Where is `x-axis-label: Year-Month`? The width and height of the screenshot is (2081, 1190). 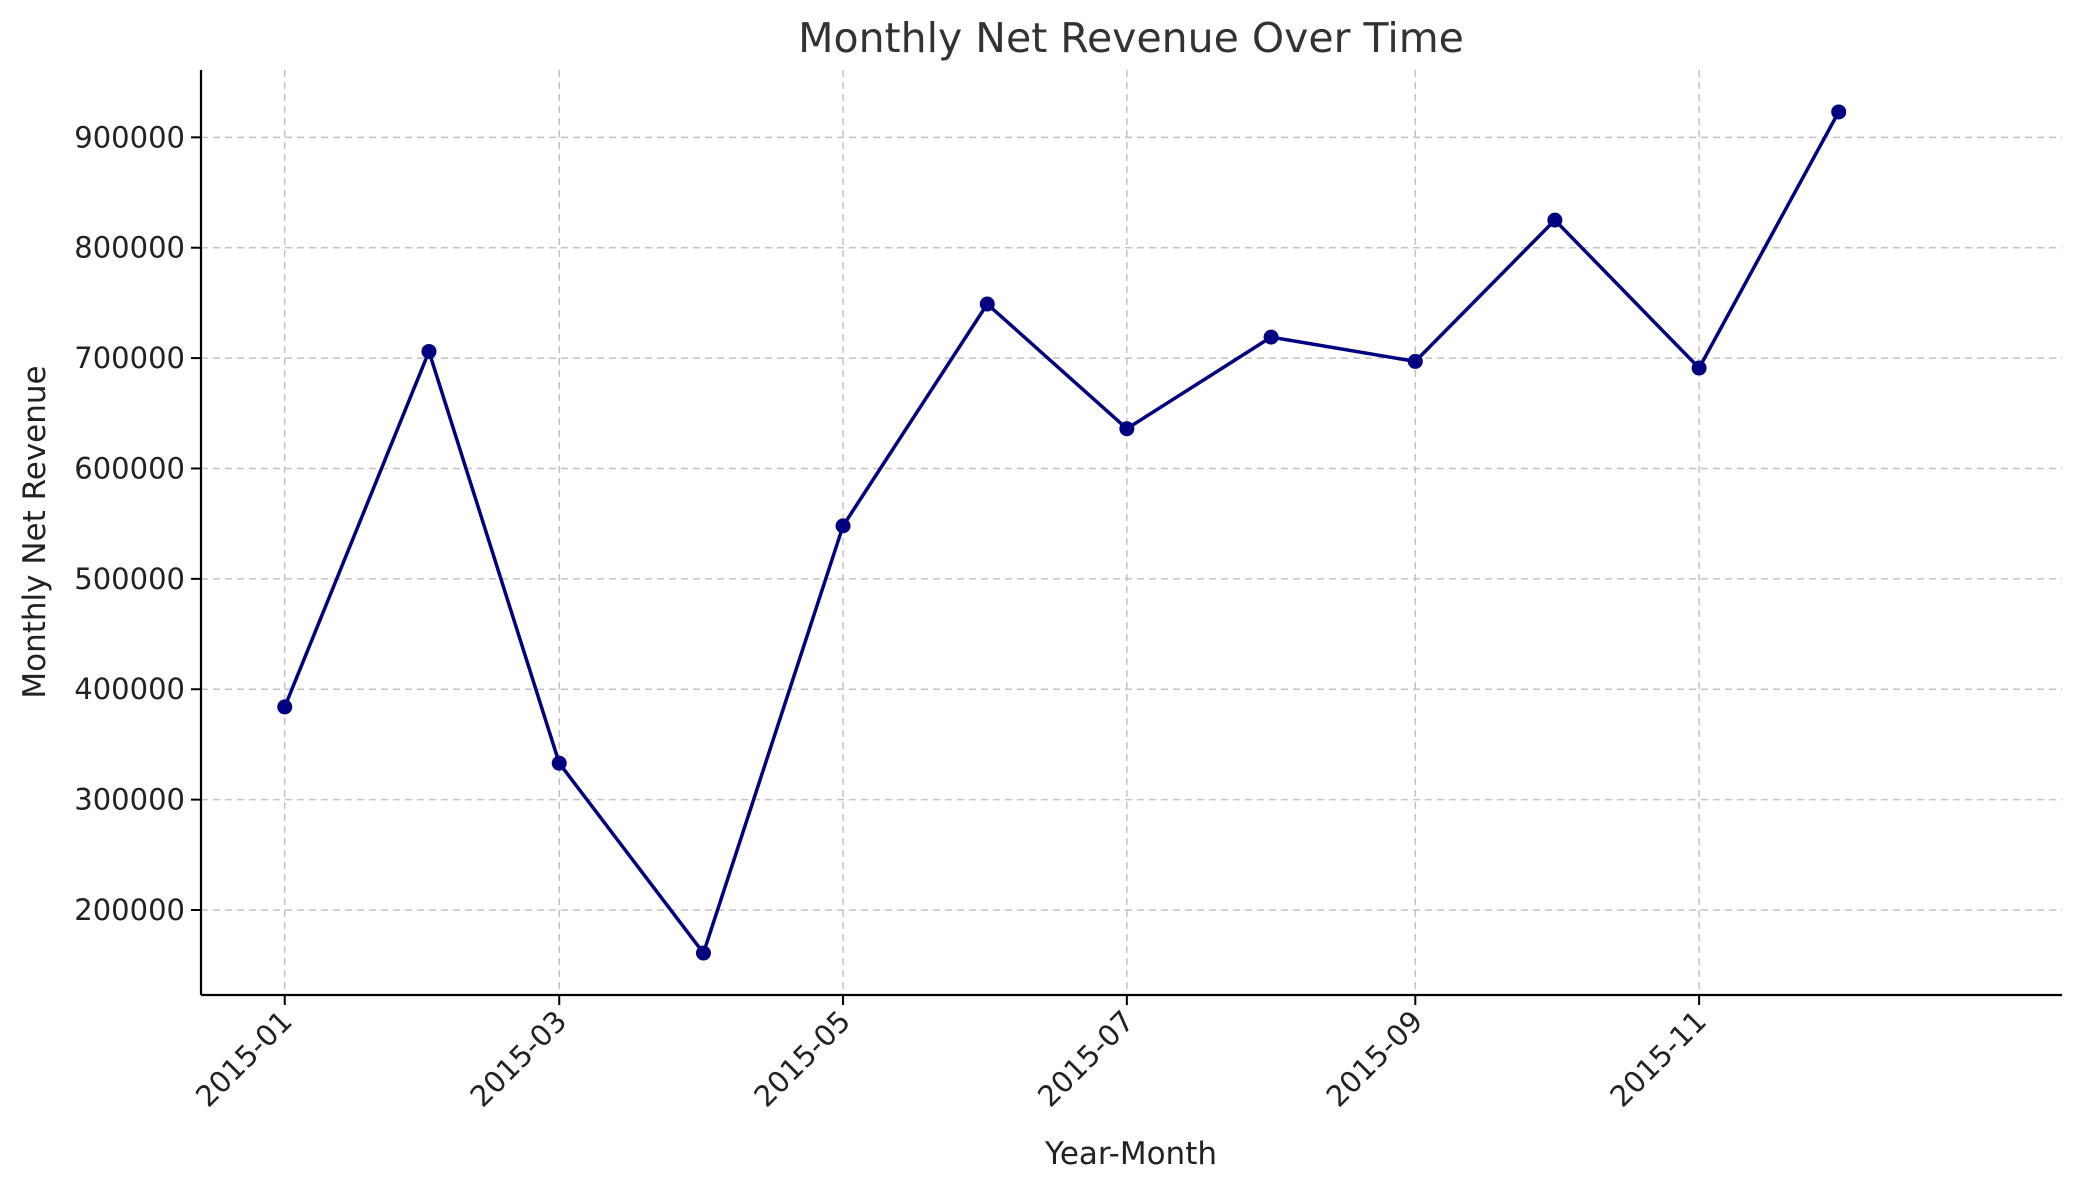 x-axis-label: Year-Month is located at coordinates (1130, 1154).